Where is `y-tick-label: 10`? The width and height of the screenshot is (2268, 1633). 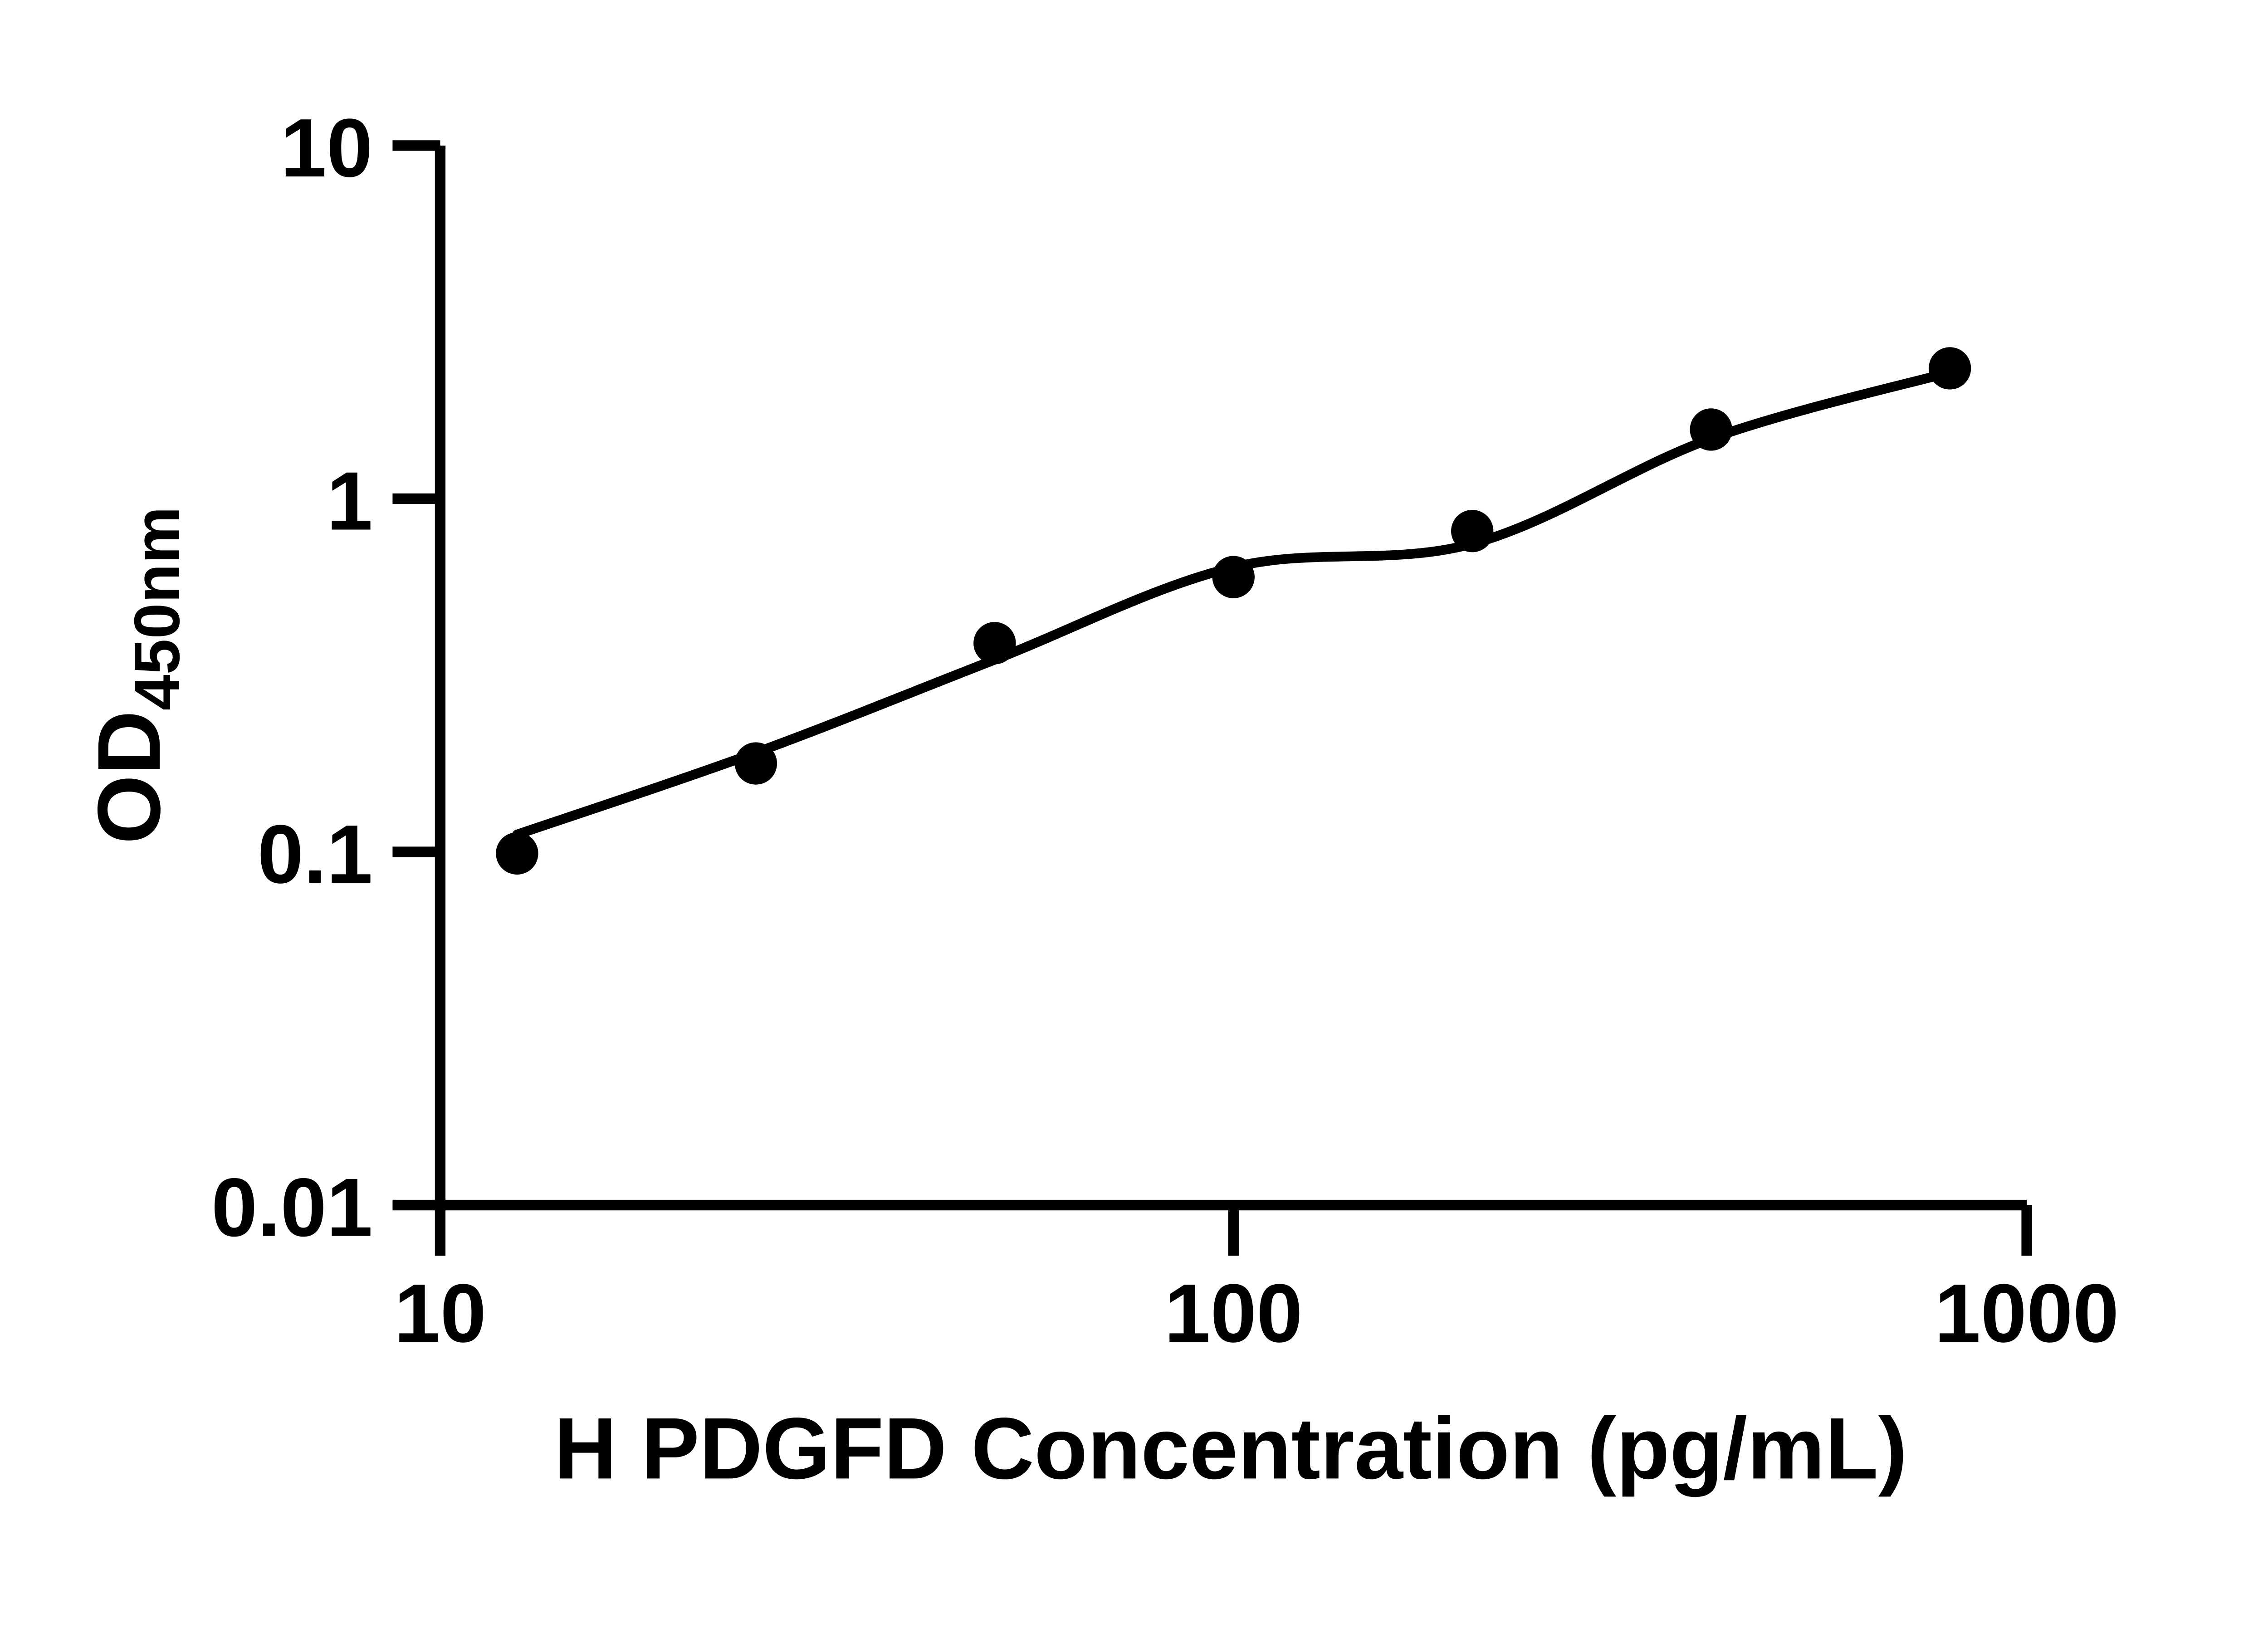
y-tick-label: 10 is located at coordinates (326, 148).